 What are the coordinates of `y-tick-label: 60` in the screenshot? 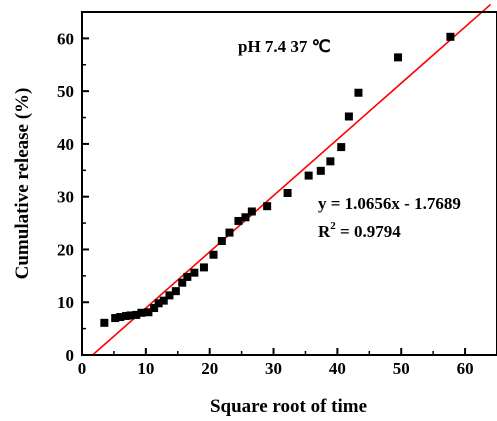 It's located at (65, 38).